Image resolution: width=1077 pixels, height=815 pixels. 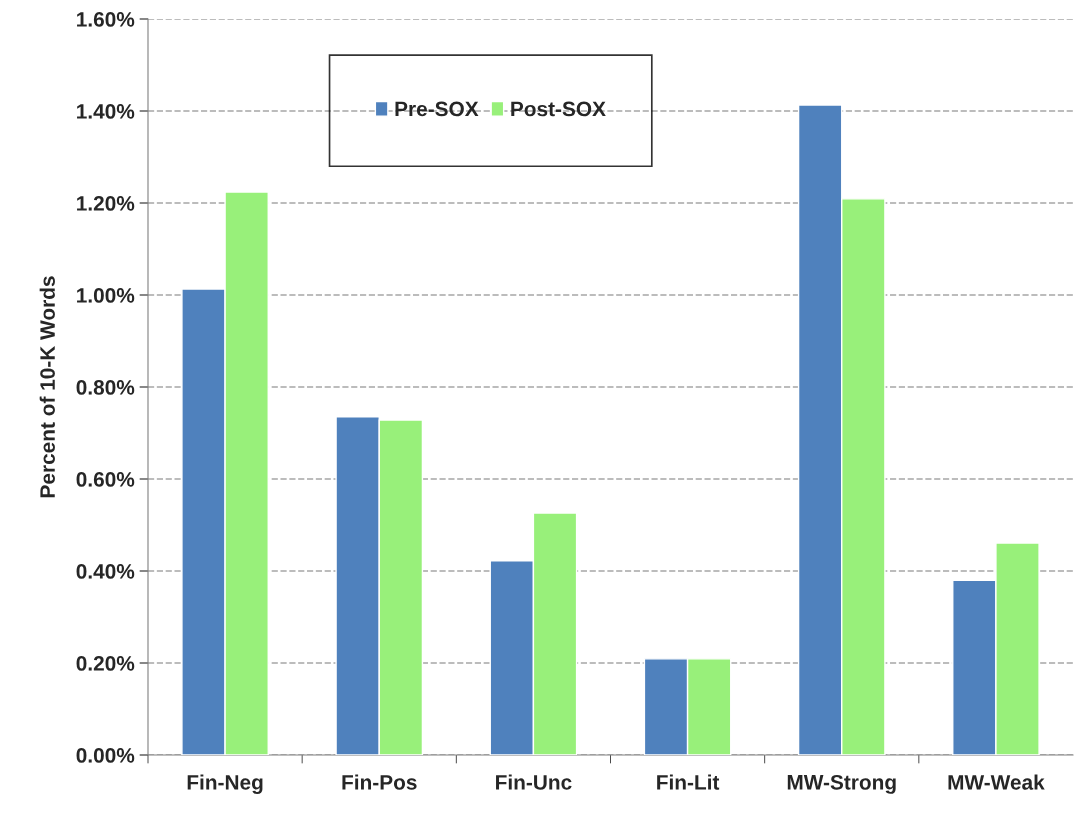 I want to click on y-tick-label: 0.80%, so click(x=105, y=387).